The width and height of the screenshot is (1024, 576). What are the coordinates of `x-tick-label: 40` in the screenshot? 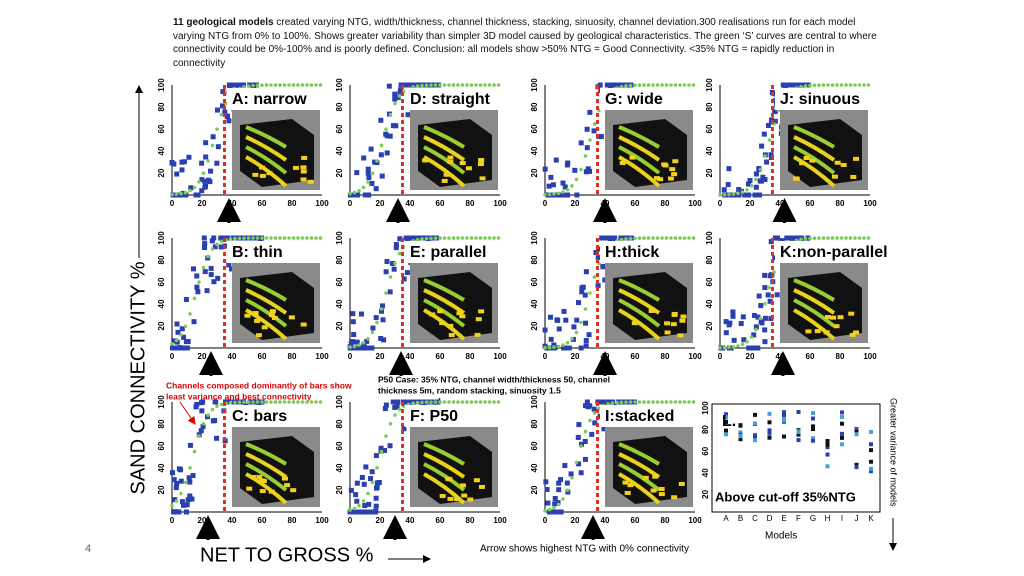 It's located at (232, 520).